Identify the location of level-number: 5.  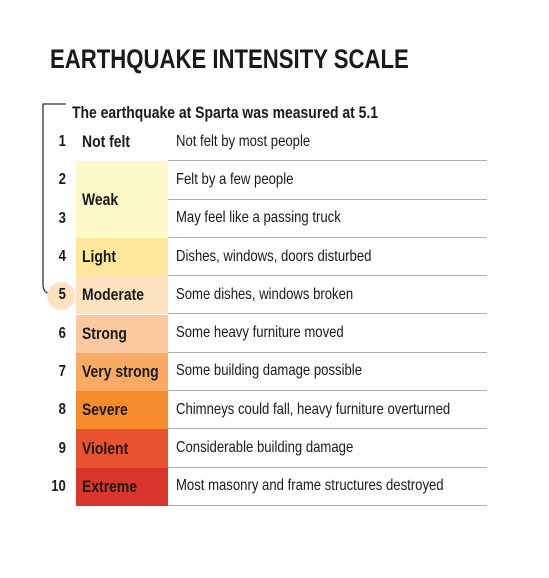
(54, 295).